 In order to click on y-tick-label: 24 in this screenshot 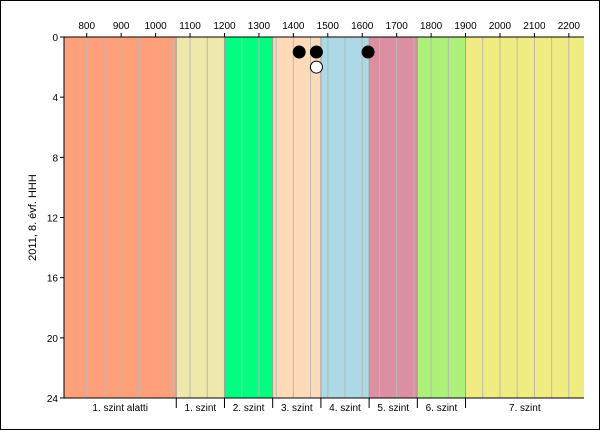, I will do `click(53, 399)`.